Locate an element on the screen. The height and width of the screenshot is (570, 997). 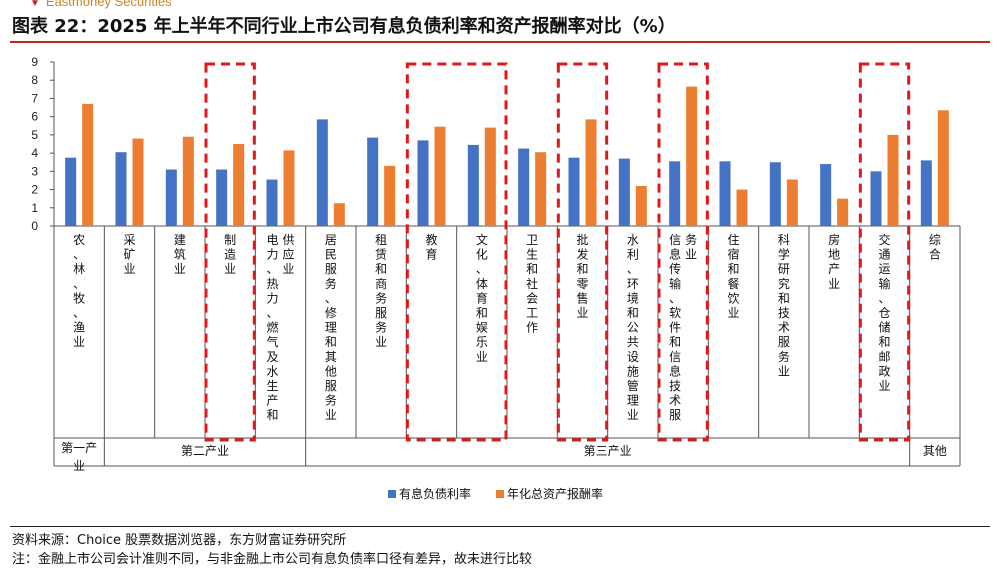
category-label: 农、林、牧、渔业 is located at coordinates (79, 291).